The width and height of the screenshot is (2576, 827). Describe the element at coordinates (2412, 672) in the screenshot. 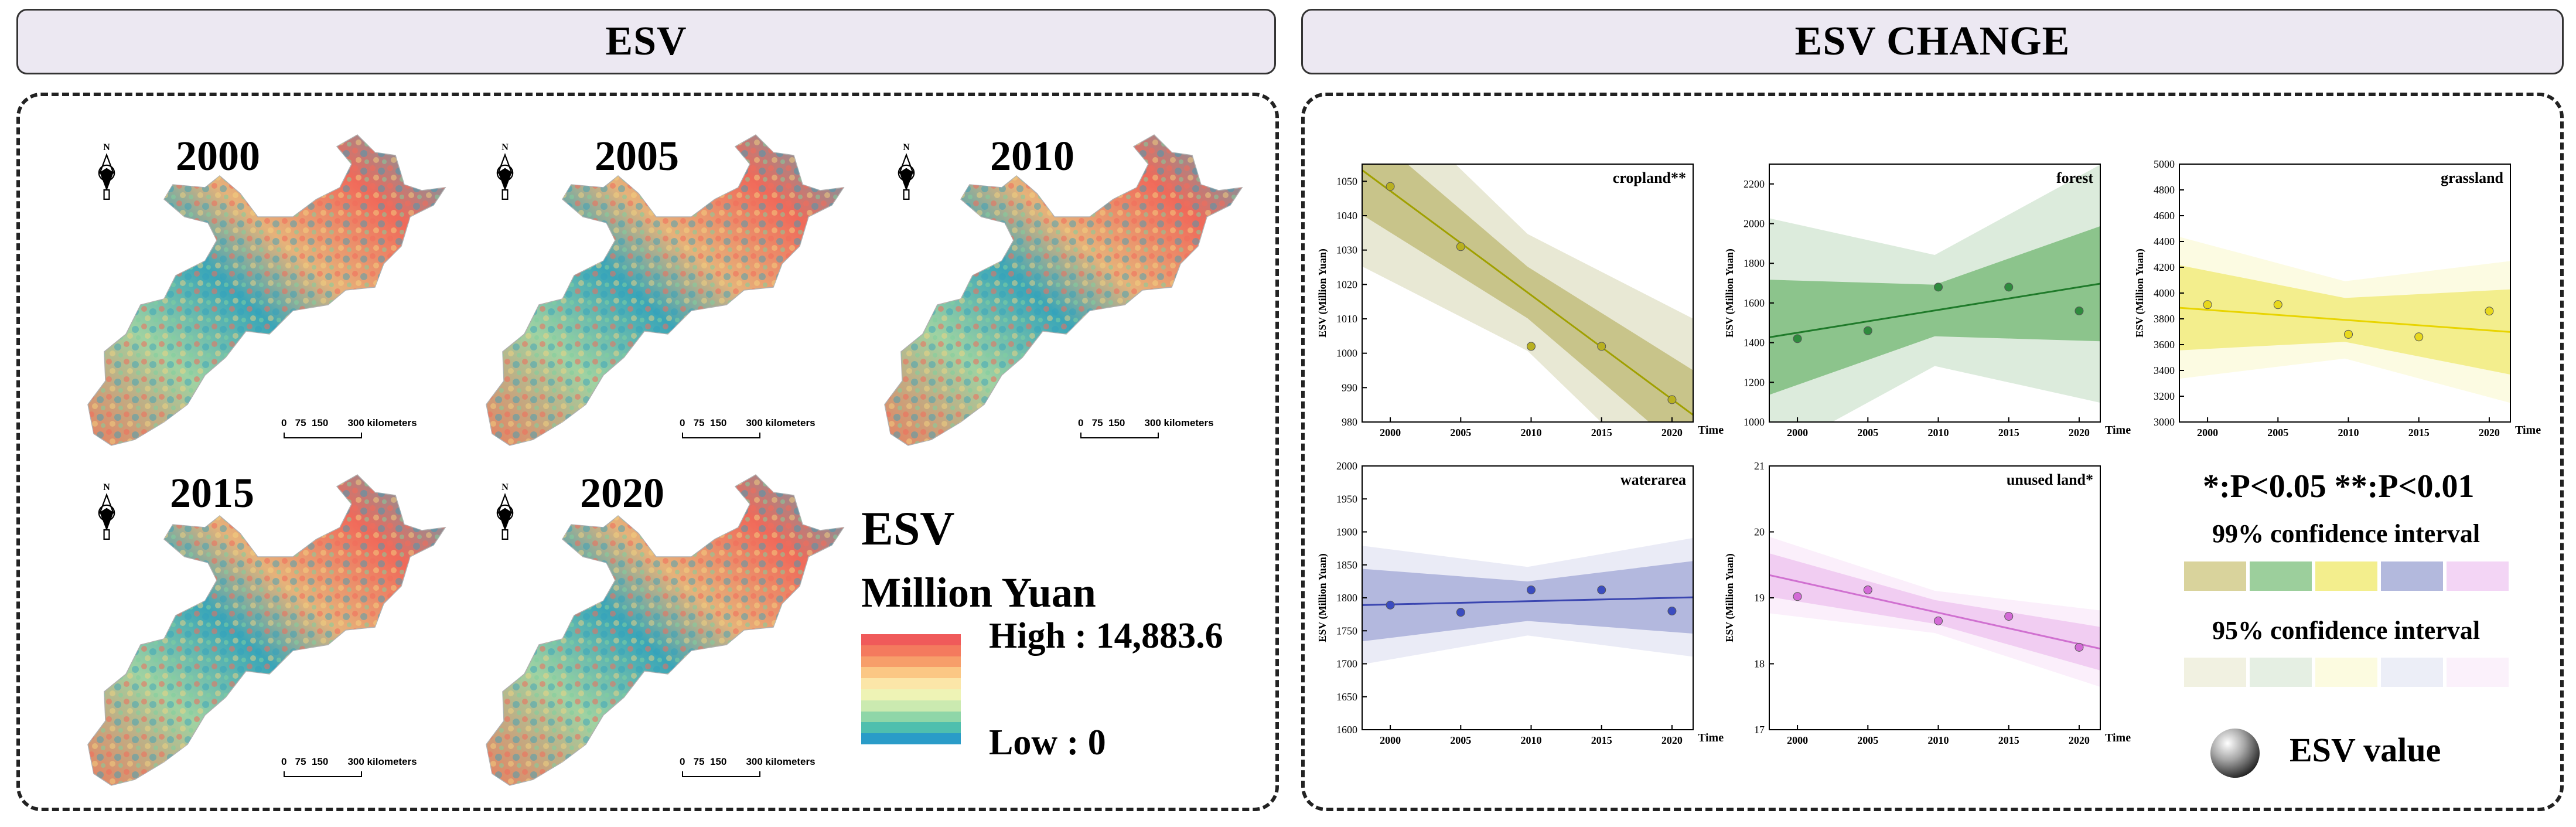

I see `ci95-swatch` at that location.